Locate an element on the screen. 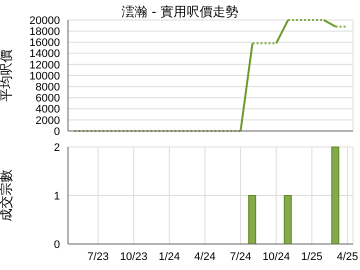 This screenshot has width=360, height=270. y-tick-label: 1 is located at coordinates (57, 196).